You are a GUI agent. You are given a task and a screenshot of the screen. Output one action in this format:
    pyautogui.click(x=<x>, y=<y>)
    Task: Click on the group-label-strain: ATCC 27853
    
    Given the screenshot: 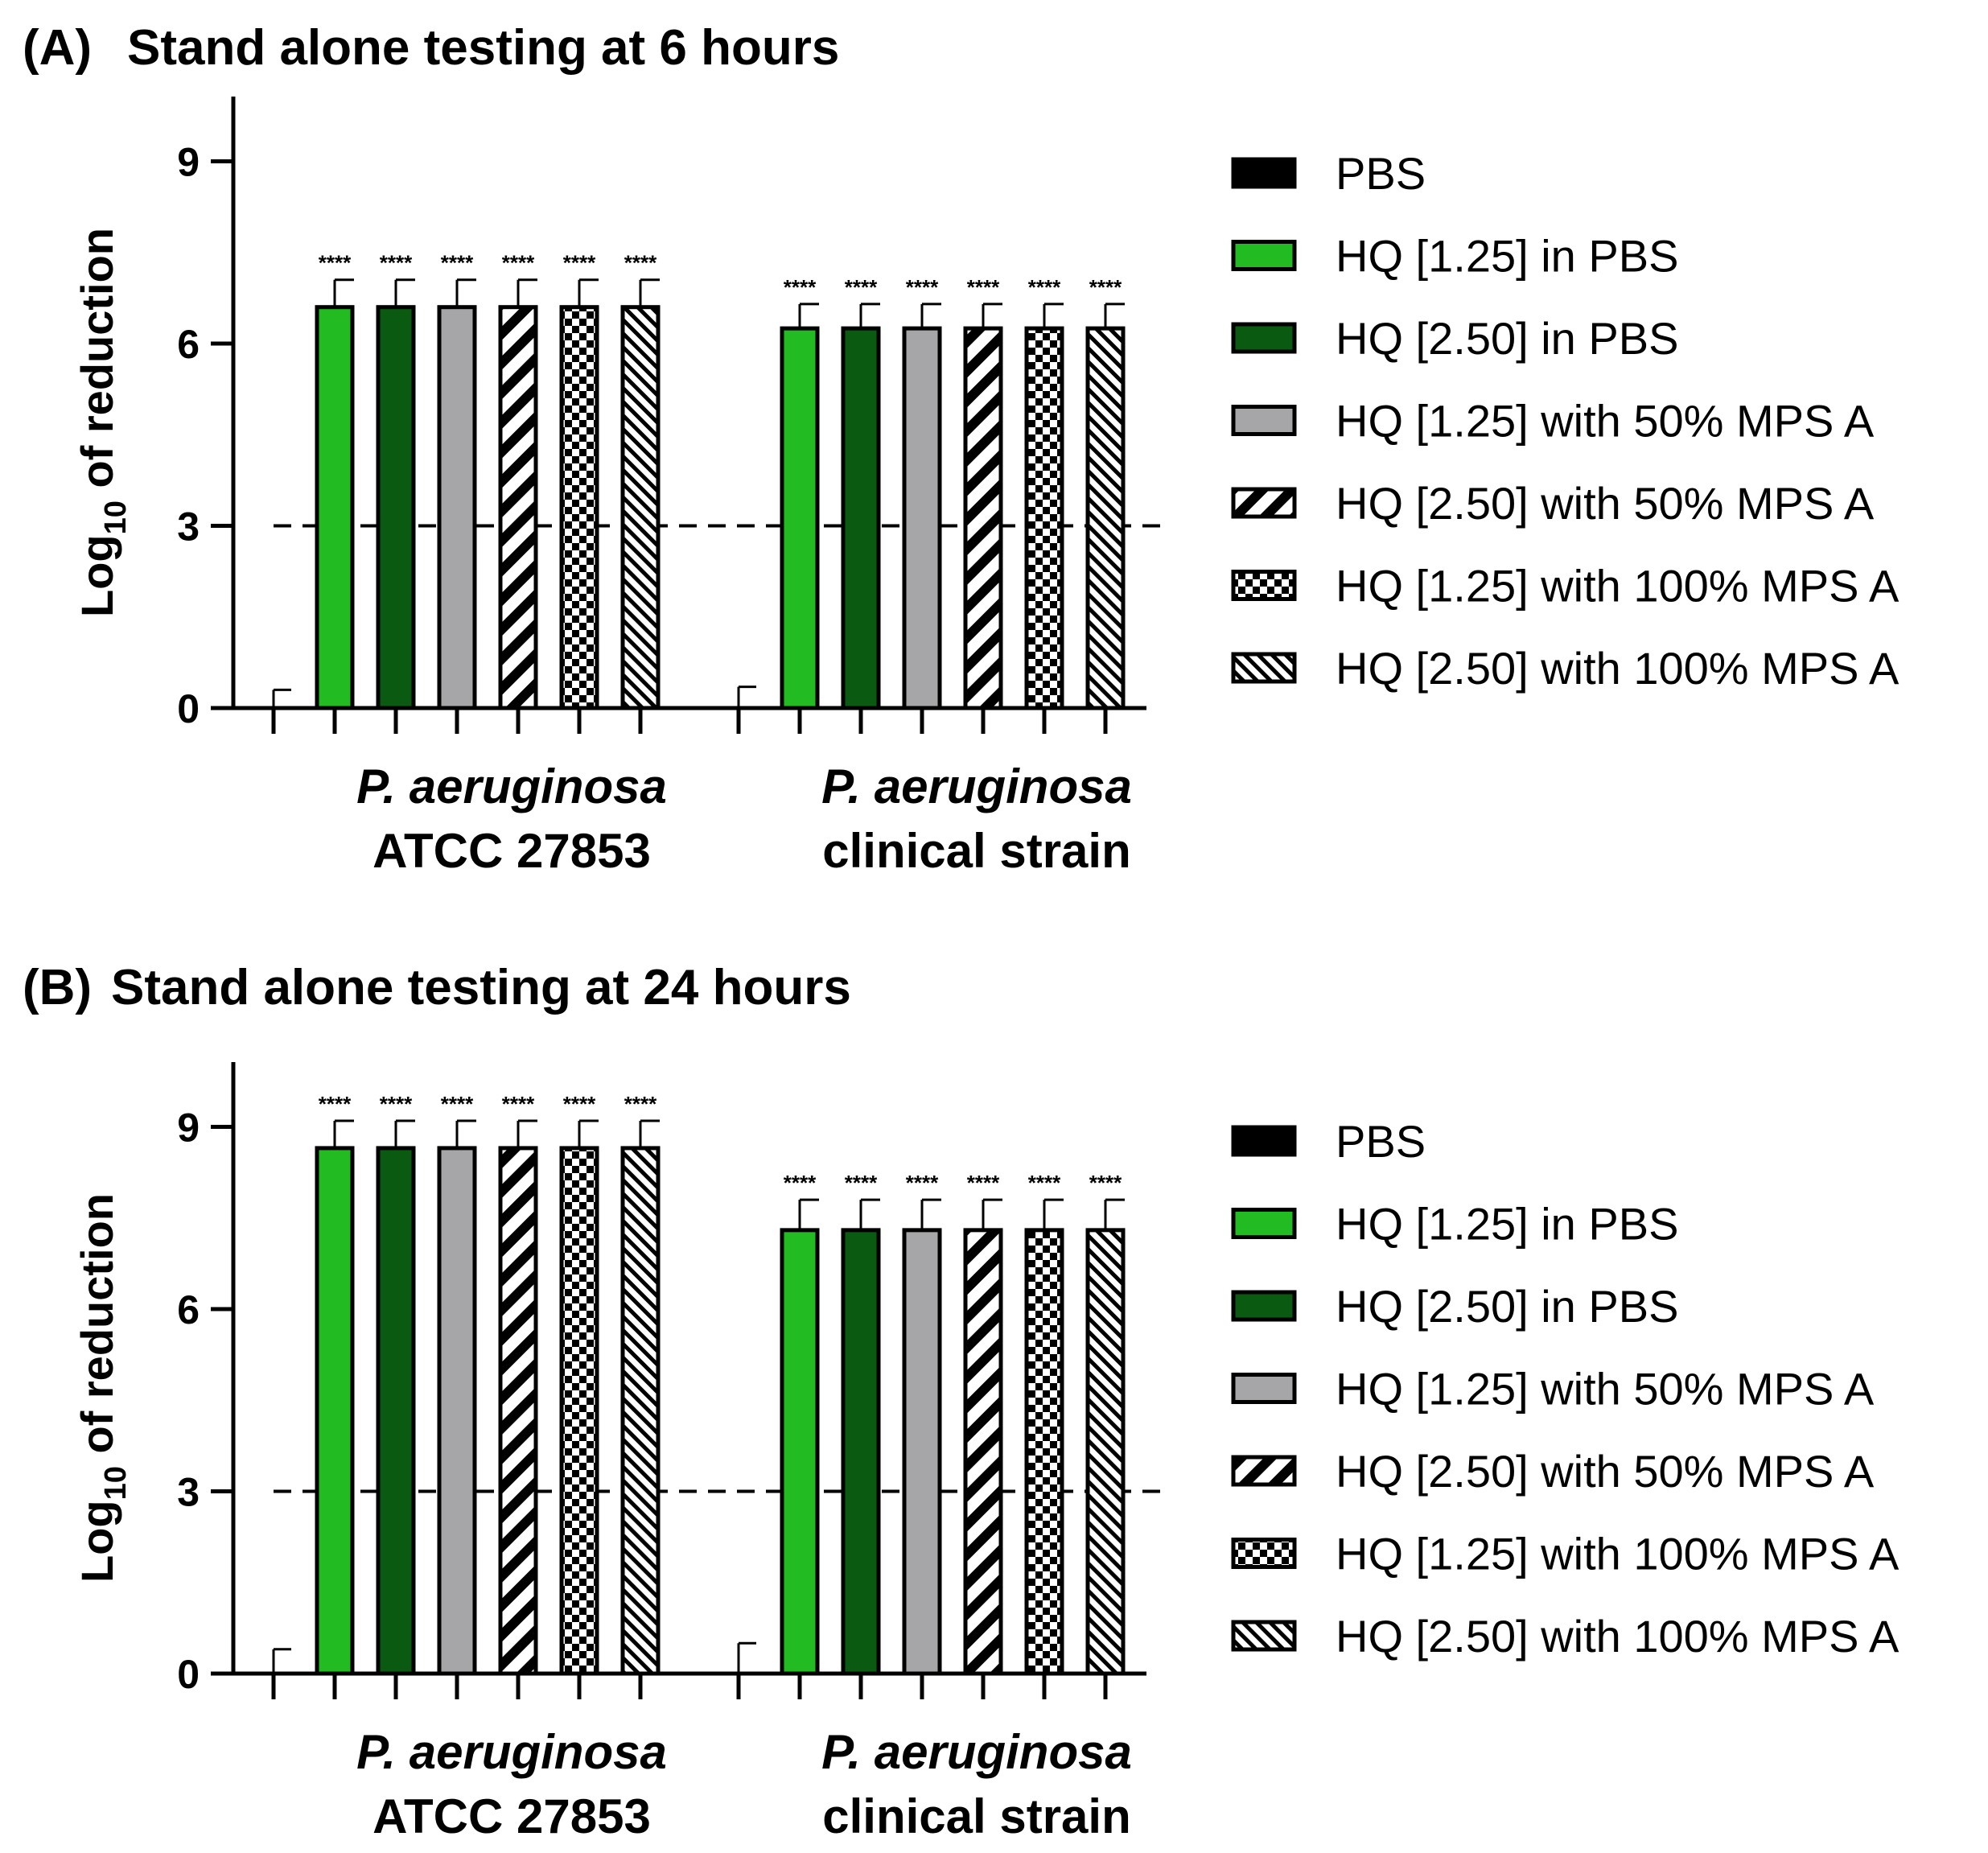 What is the action you would take?
    pyautogui.click(x=511, y=851)
    